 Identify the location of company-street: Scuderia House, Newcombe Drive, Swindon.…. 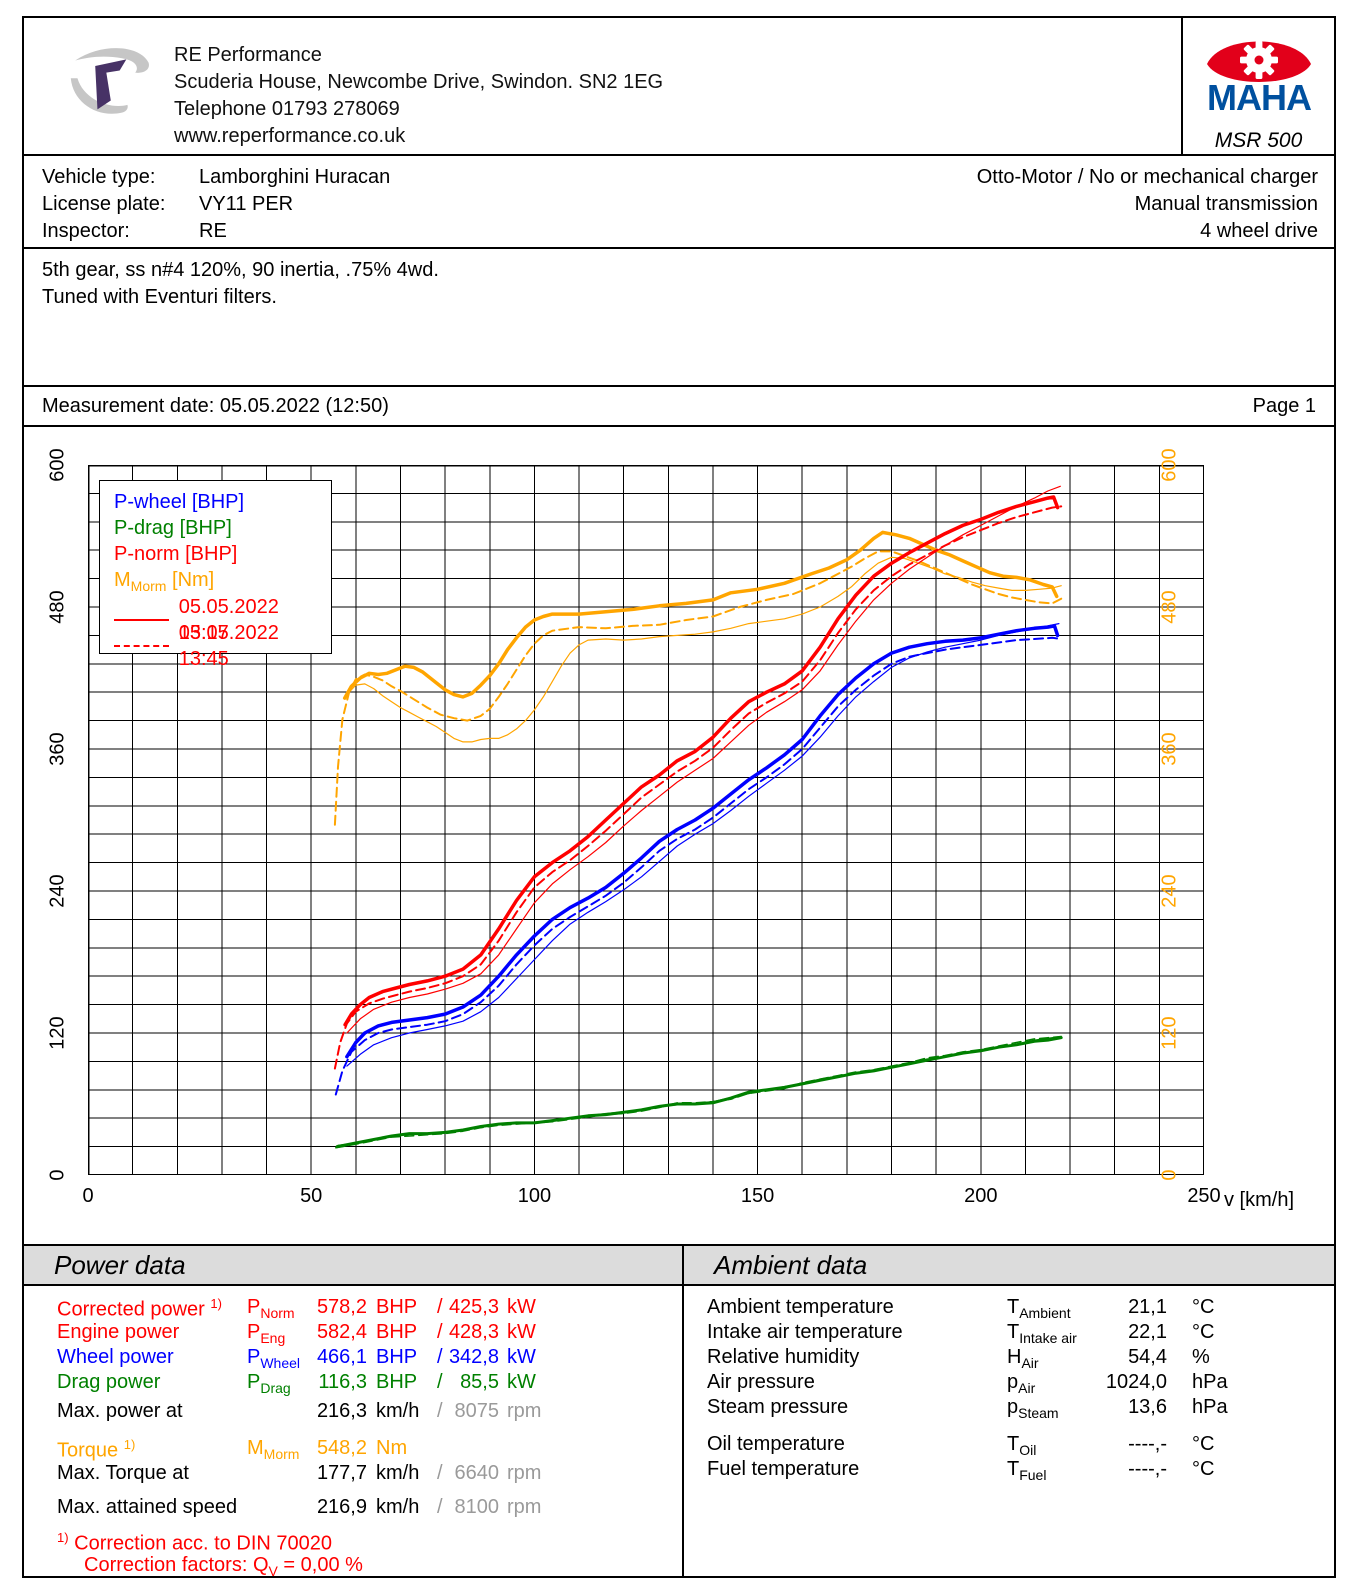
(419, 82).